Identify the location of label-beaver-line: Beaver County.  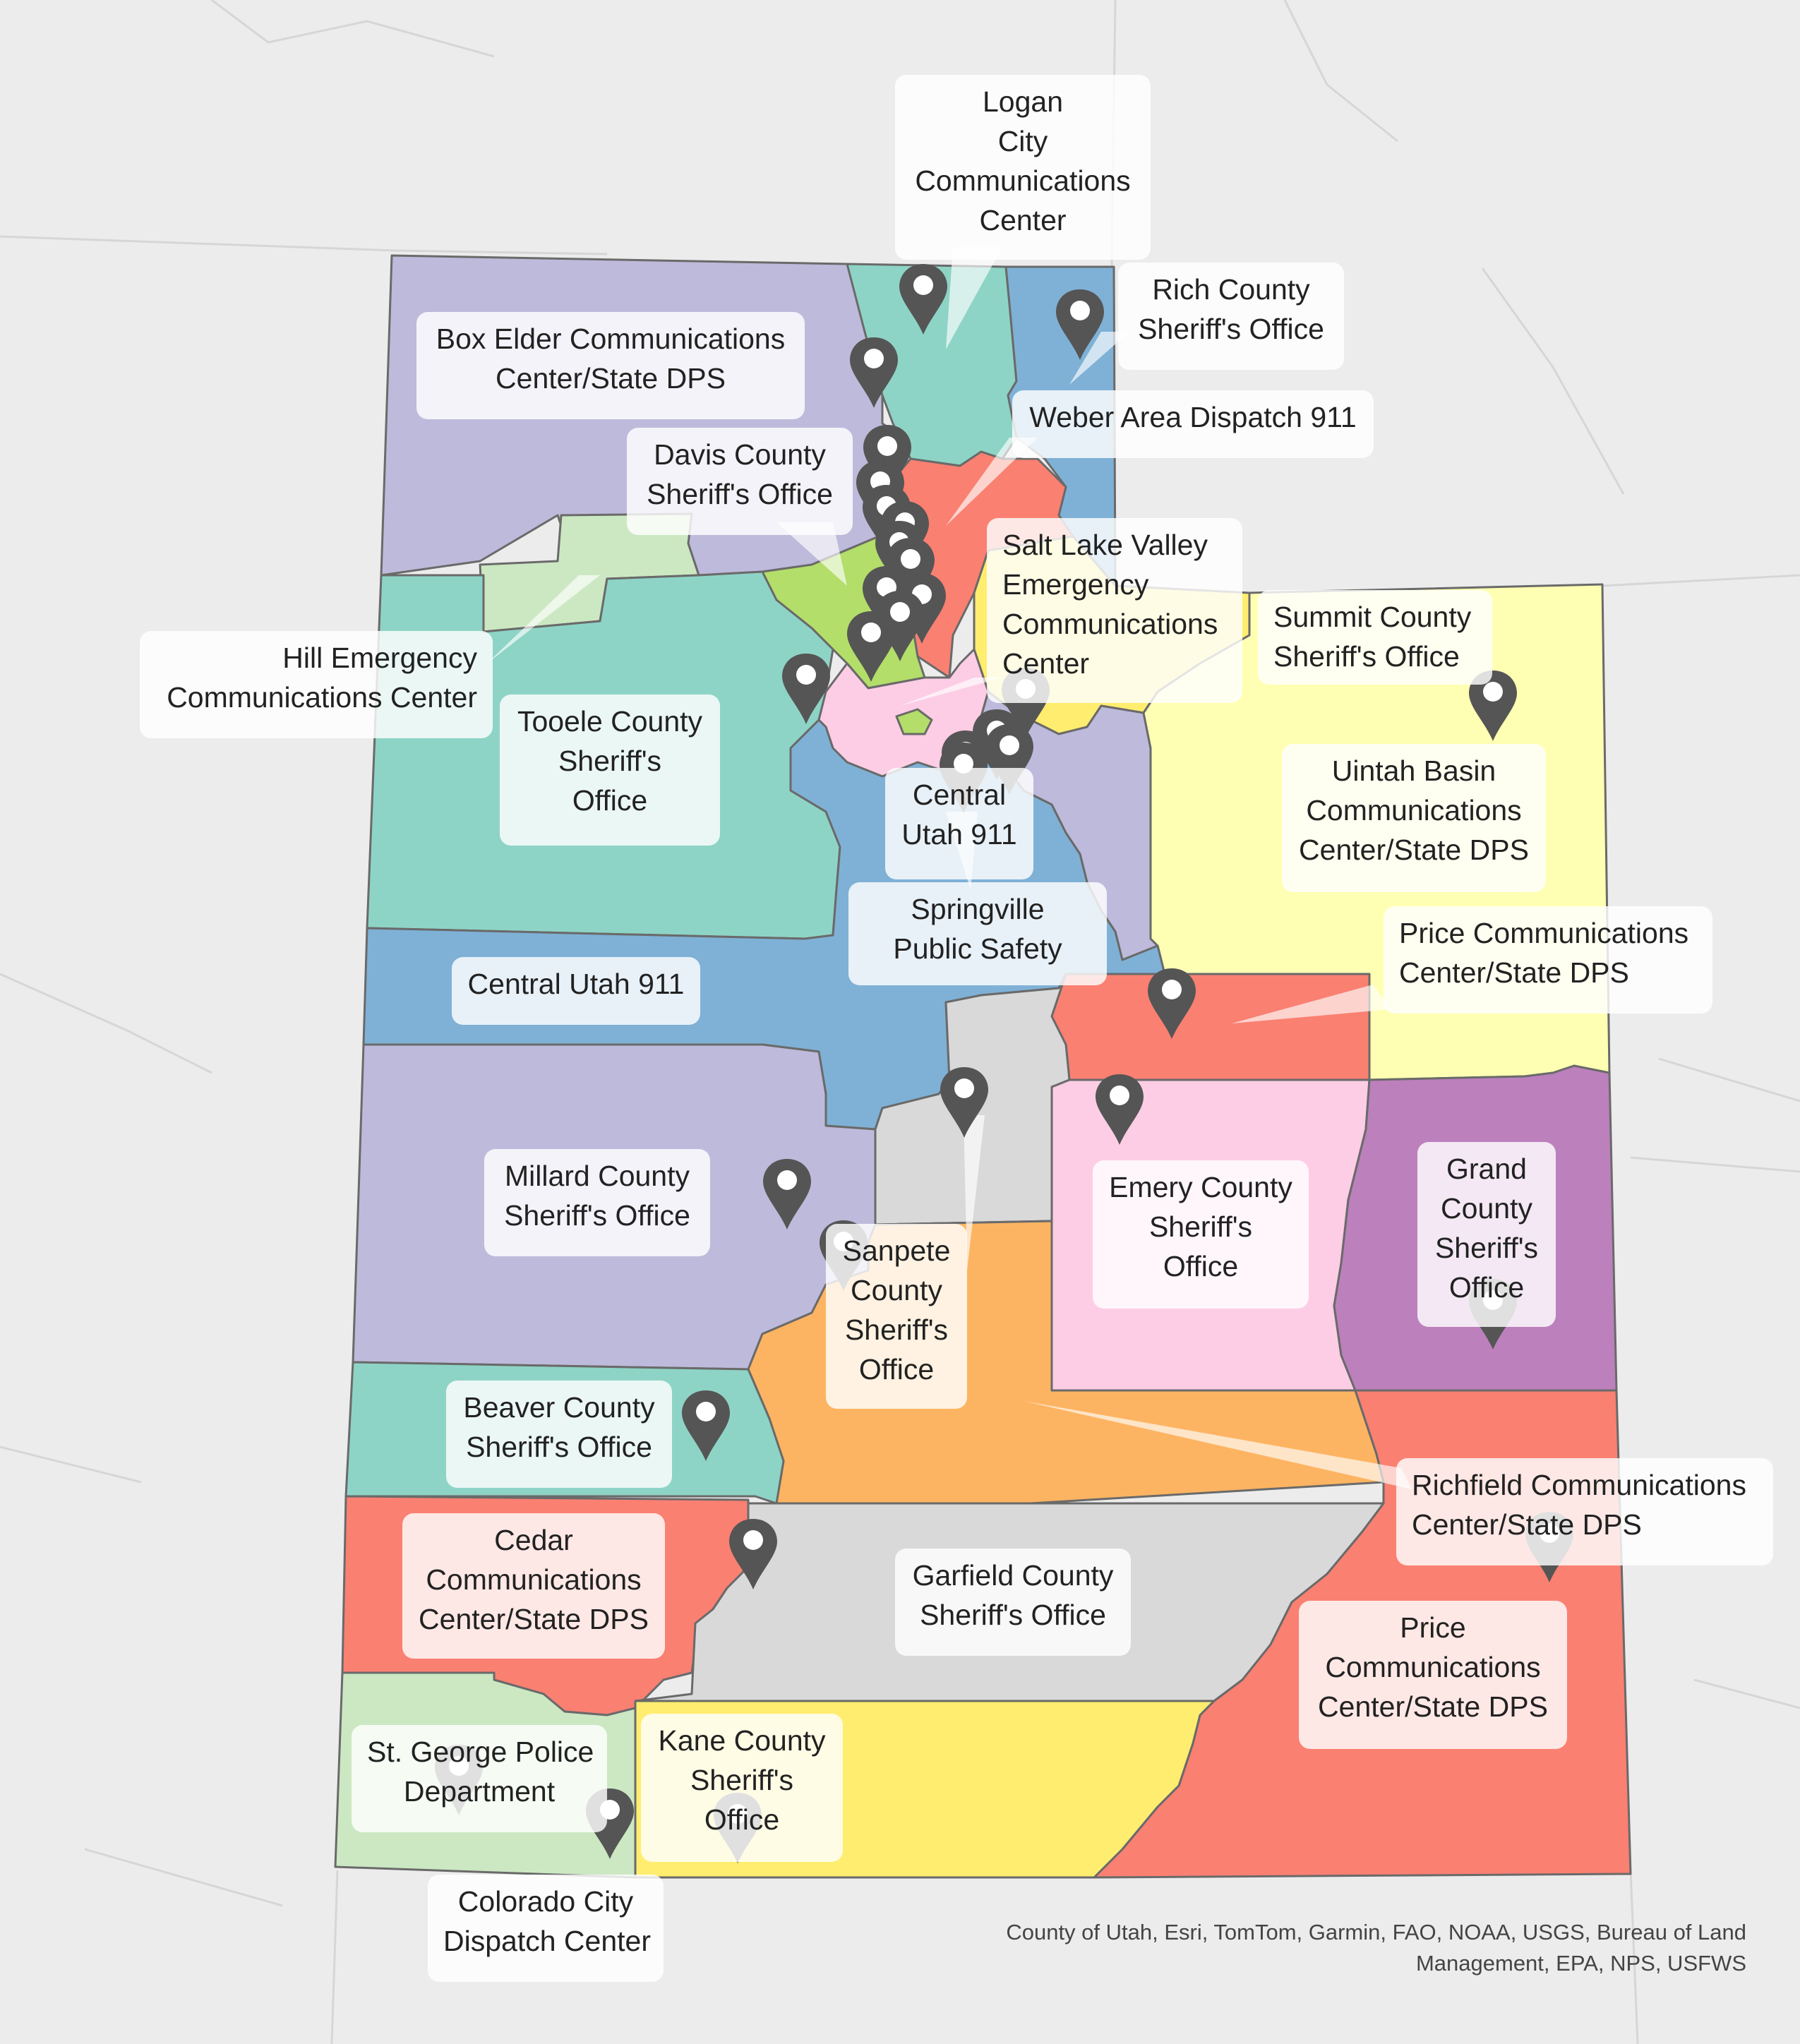
(559, 1407).